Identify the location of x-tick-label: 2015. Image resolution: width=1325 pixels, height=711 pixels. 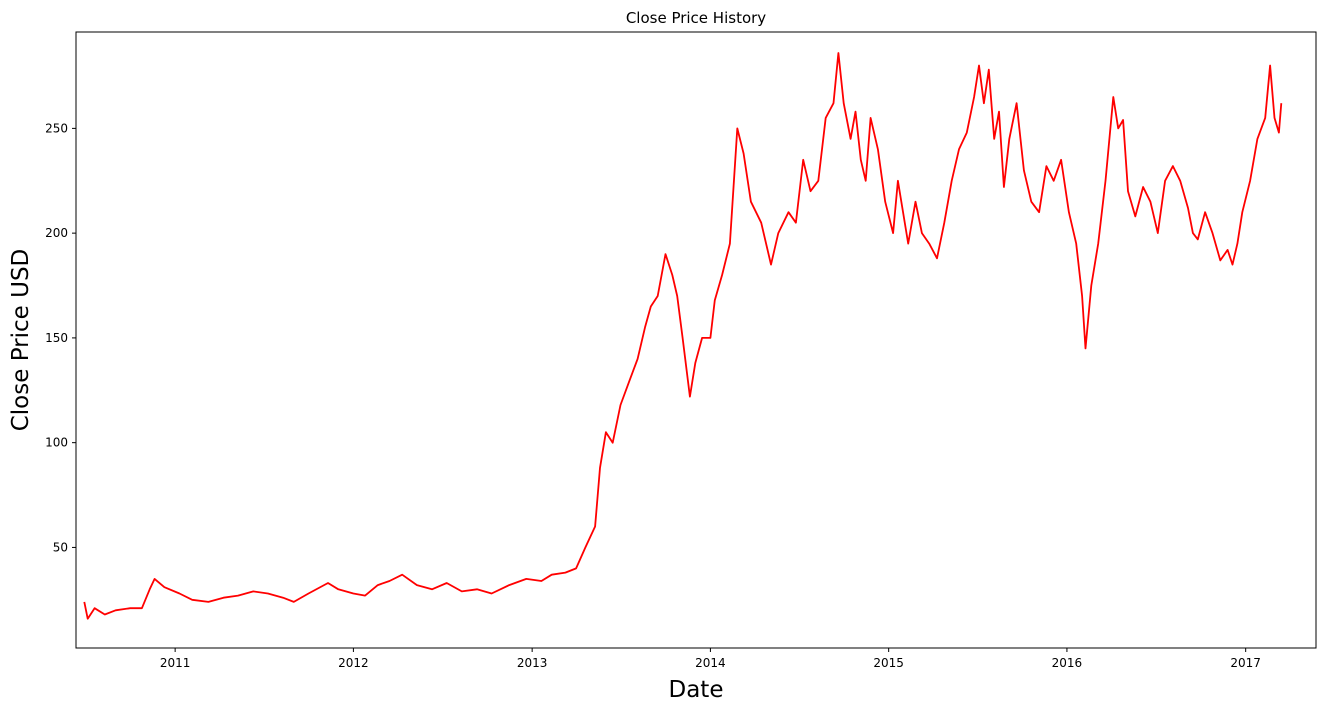
(888, 663).